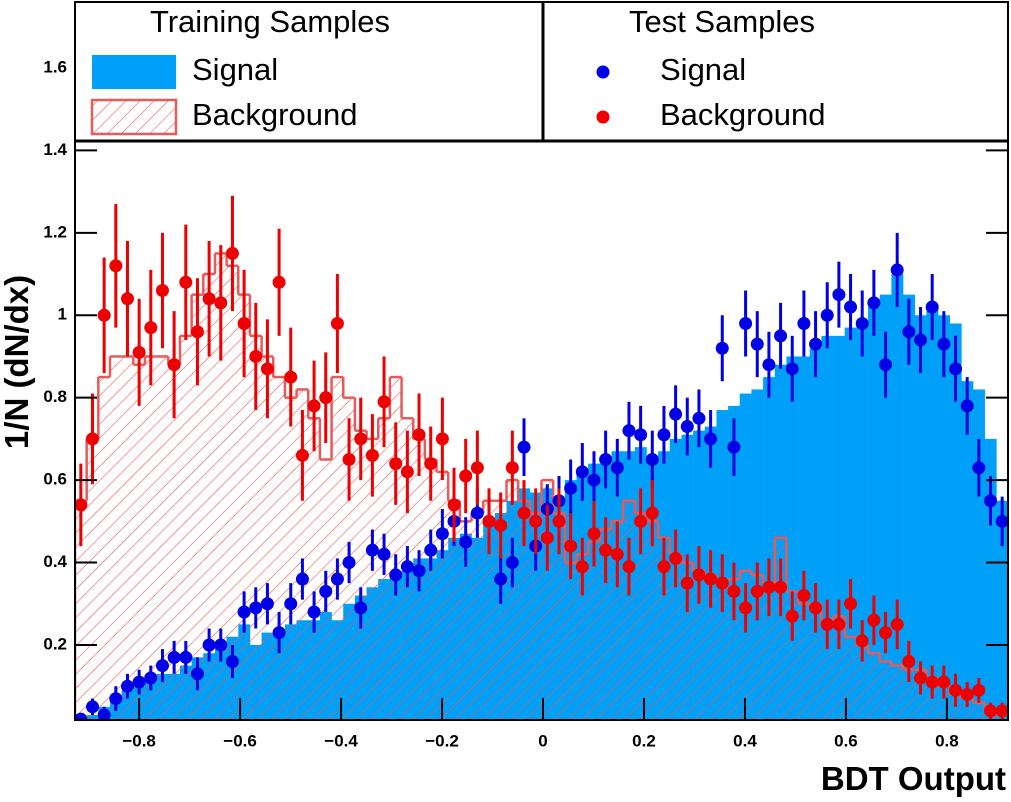  Describe the element at coordinates (644, 740) in the screenshot. I see `x-tick-label: 0.2` at that location.